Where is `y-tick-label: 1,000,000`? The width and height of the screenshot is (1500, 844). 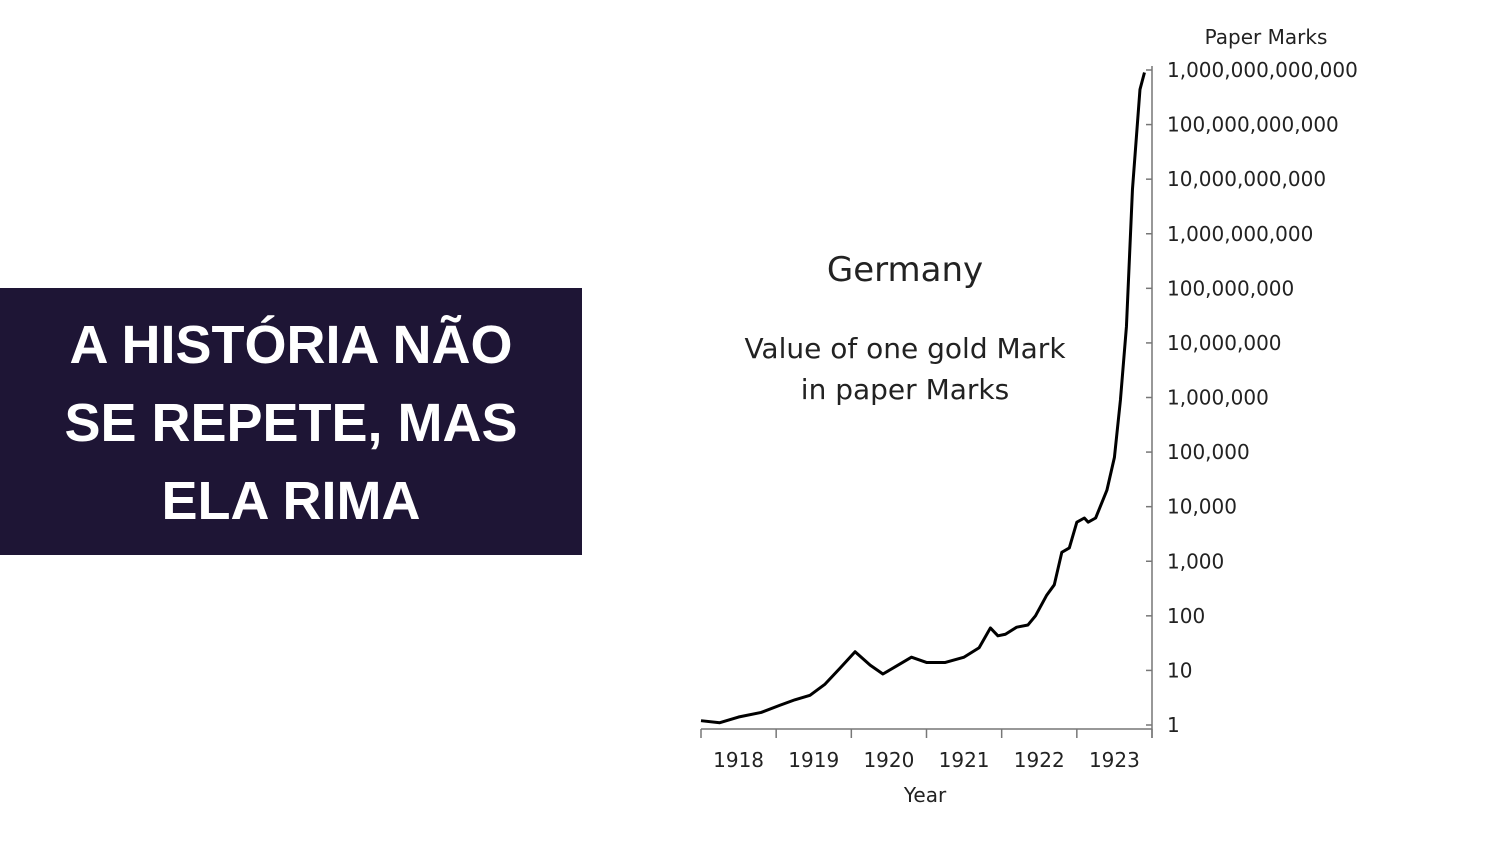 y-tick-label: 1,000,000 is located at coordinates (1218, 398).